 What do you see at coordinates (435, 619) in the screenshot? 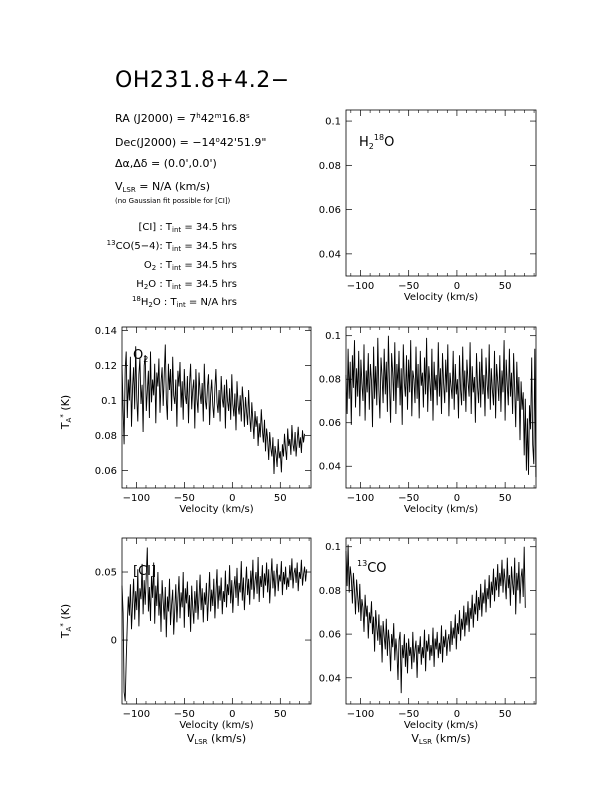
I see `spectrum-line-13co` at bounding box center [435, 619].